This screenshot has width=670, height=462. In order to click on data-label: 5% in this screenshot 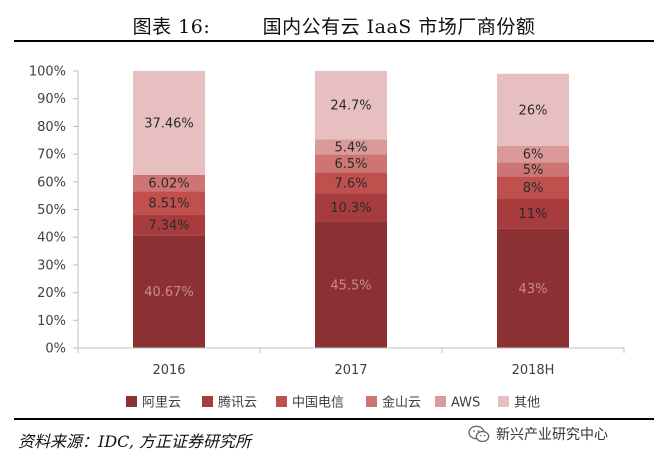, I will do `click(533, 170)`.